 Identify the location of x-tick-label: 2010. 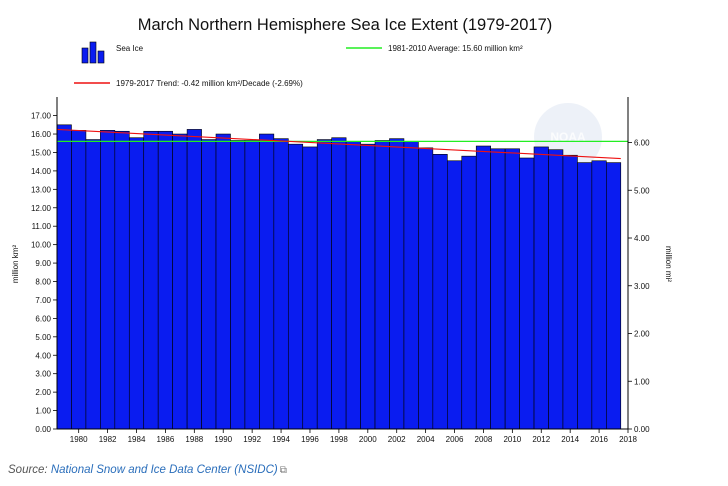
(512, 439).